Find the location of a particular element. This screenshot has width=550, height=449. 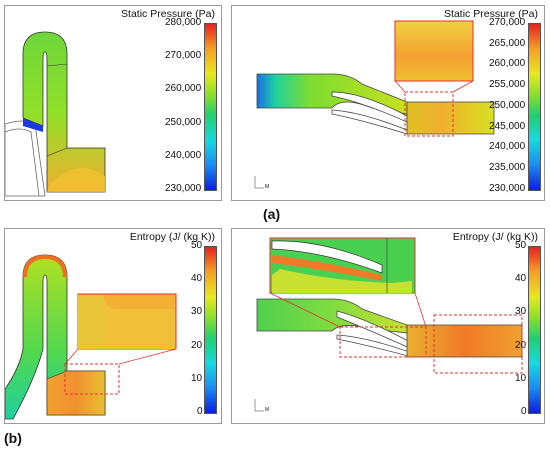

colorbar-tick: 245,000 is located at coordinates (507, 126).